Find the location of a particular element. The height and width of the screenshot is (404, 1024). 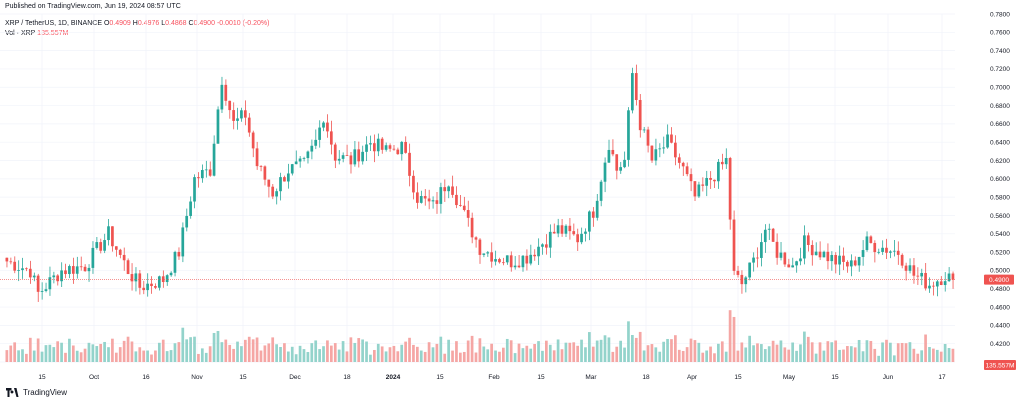

y-tick-label: 0.5200 is located at coordinates (1000, 252).